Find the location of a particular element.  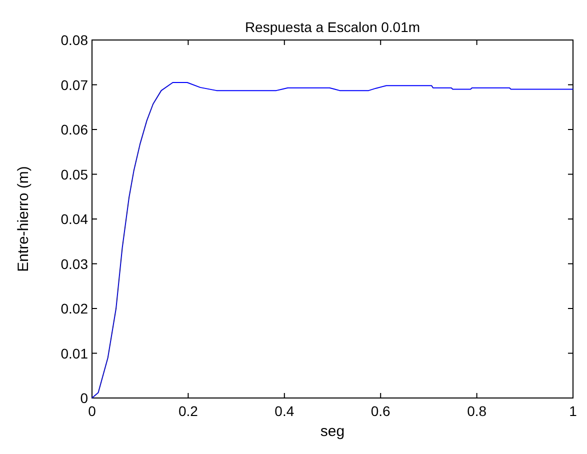

x-axis-title: seg is located at coordinates (332, 431).